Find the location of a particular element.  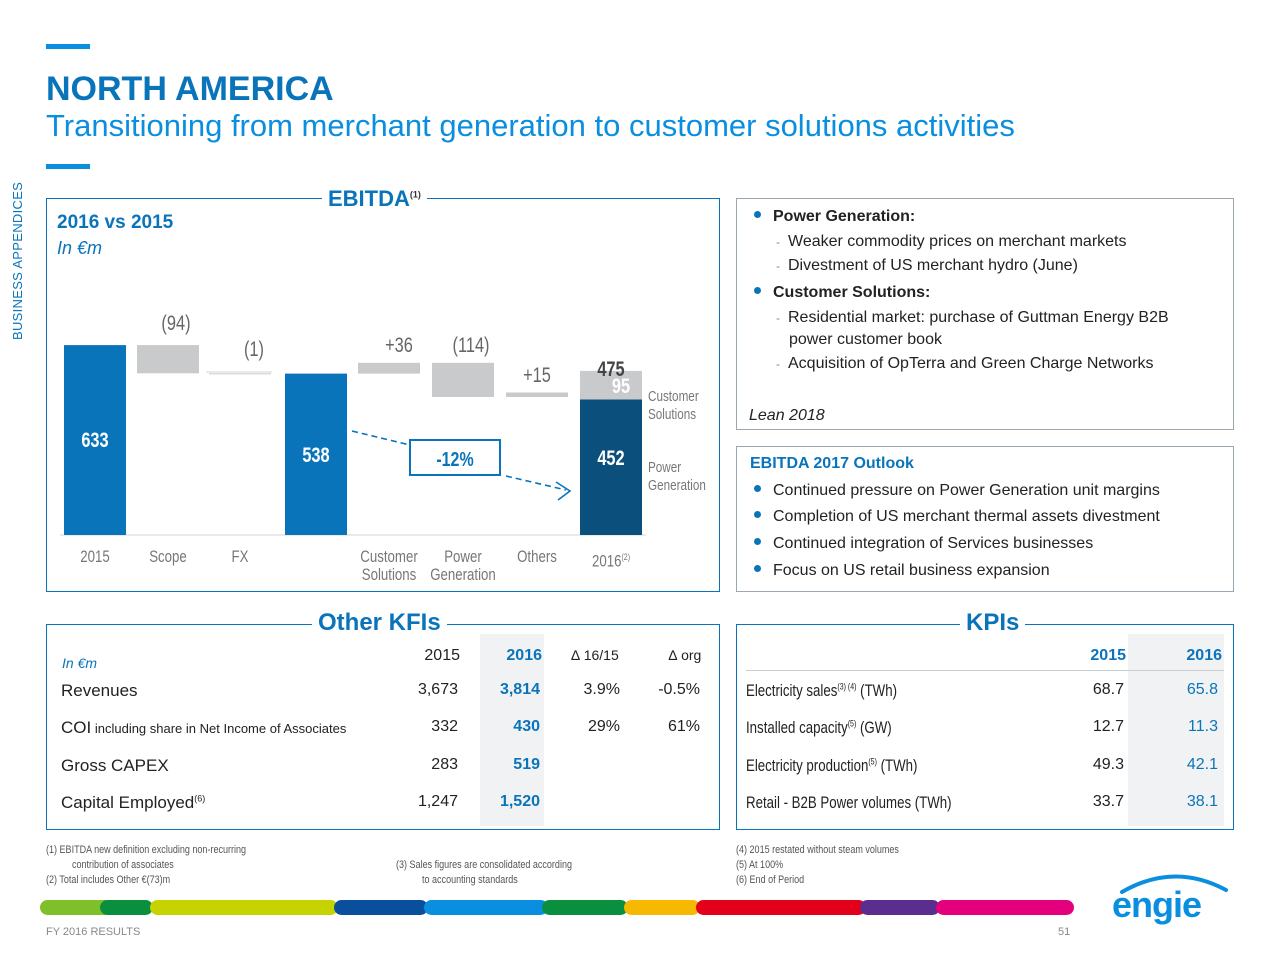

kpis-cell-2015: 33.7 is located at coordinates (1108, 801).